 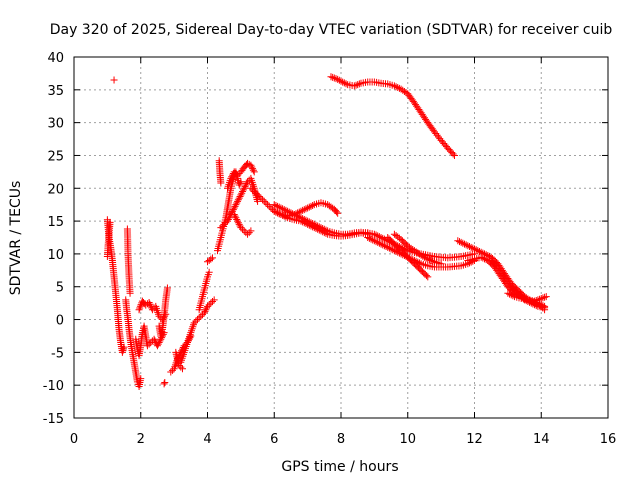 I want to click on x-tick-label: 16, so click(x=608, y=439).